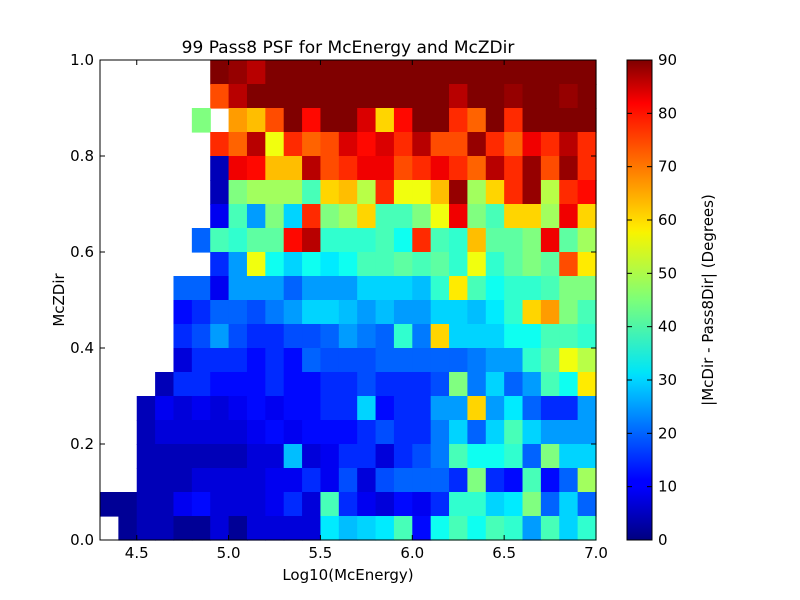 Image resolution: width=800 pixels, height=600 pixels. What do you see at coordinates (504, 553) in the screenshot?
I see `x-tick-label: 6.5` at bounding box center [504, 553].